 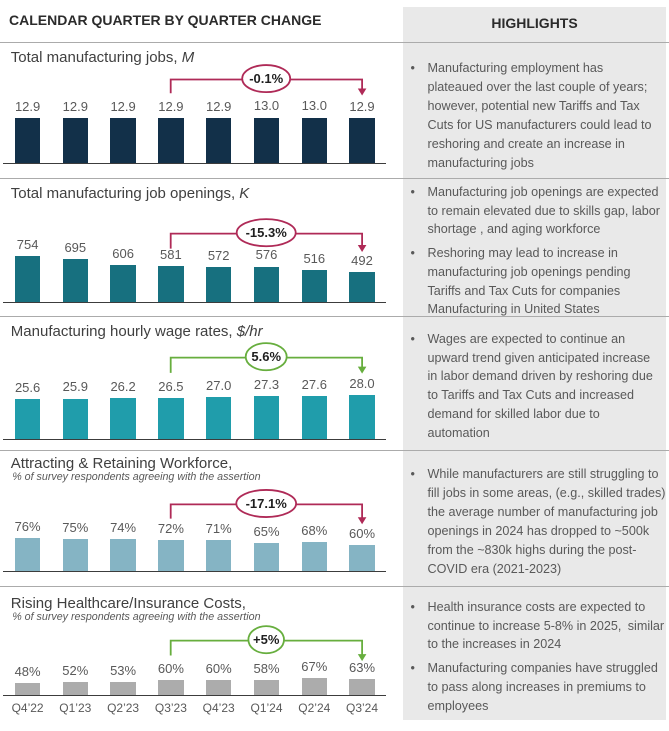 What do you see at coordinates (266, 639) in the screenshot?
I see `svg-text: +5%` at bounding box center [266, 639].